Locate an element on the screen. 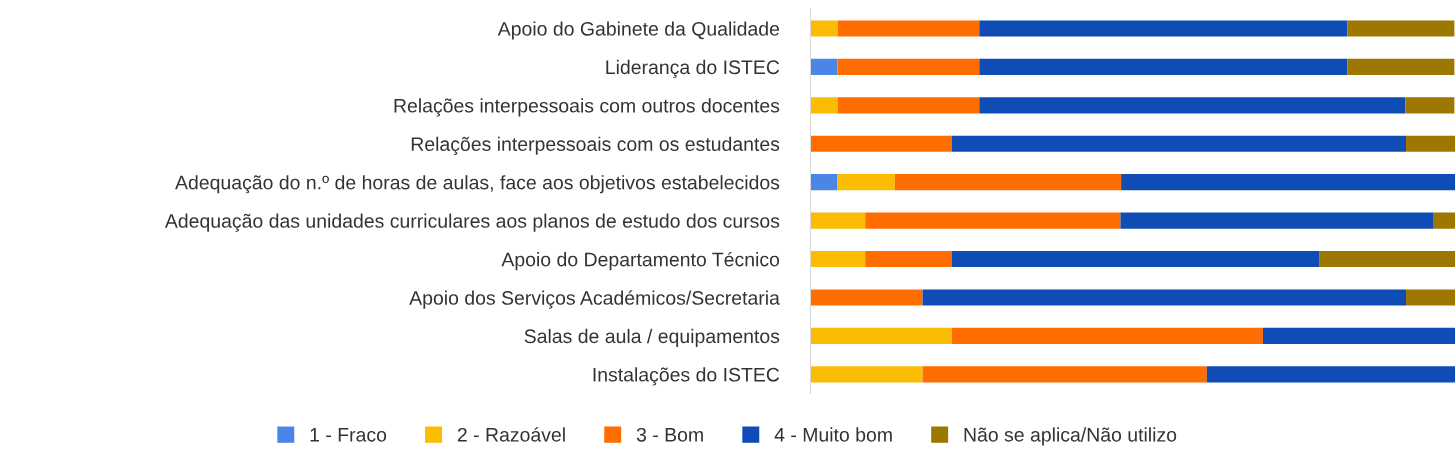  y-tick-label: Apoio dos Serviços Académicos/Secretaria is located at coordinates (594, 299).